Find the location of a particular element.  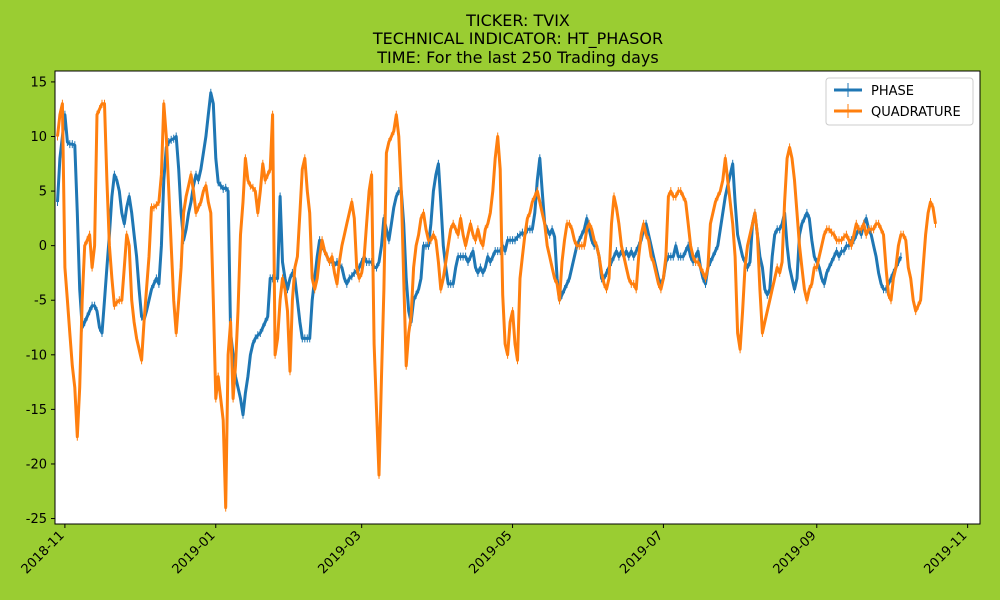

y-tick-label: 0 is located at coordinates (43, 246).